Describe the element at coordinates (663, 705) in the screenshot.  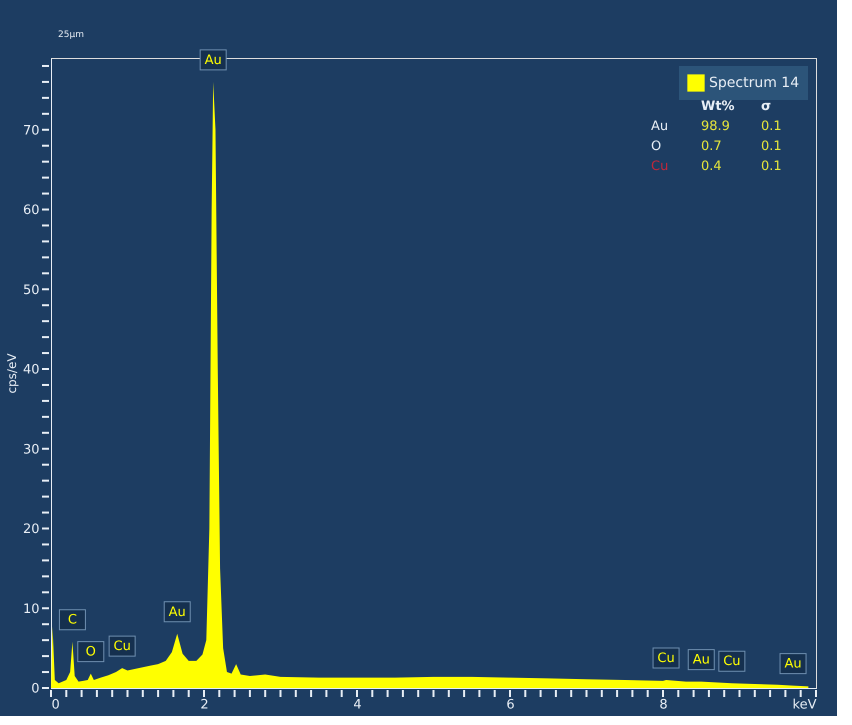
I see `x-tick-label: 8` at that location.